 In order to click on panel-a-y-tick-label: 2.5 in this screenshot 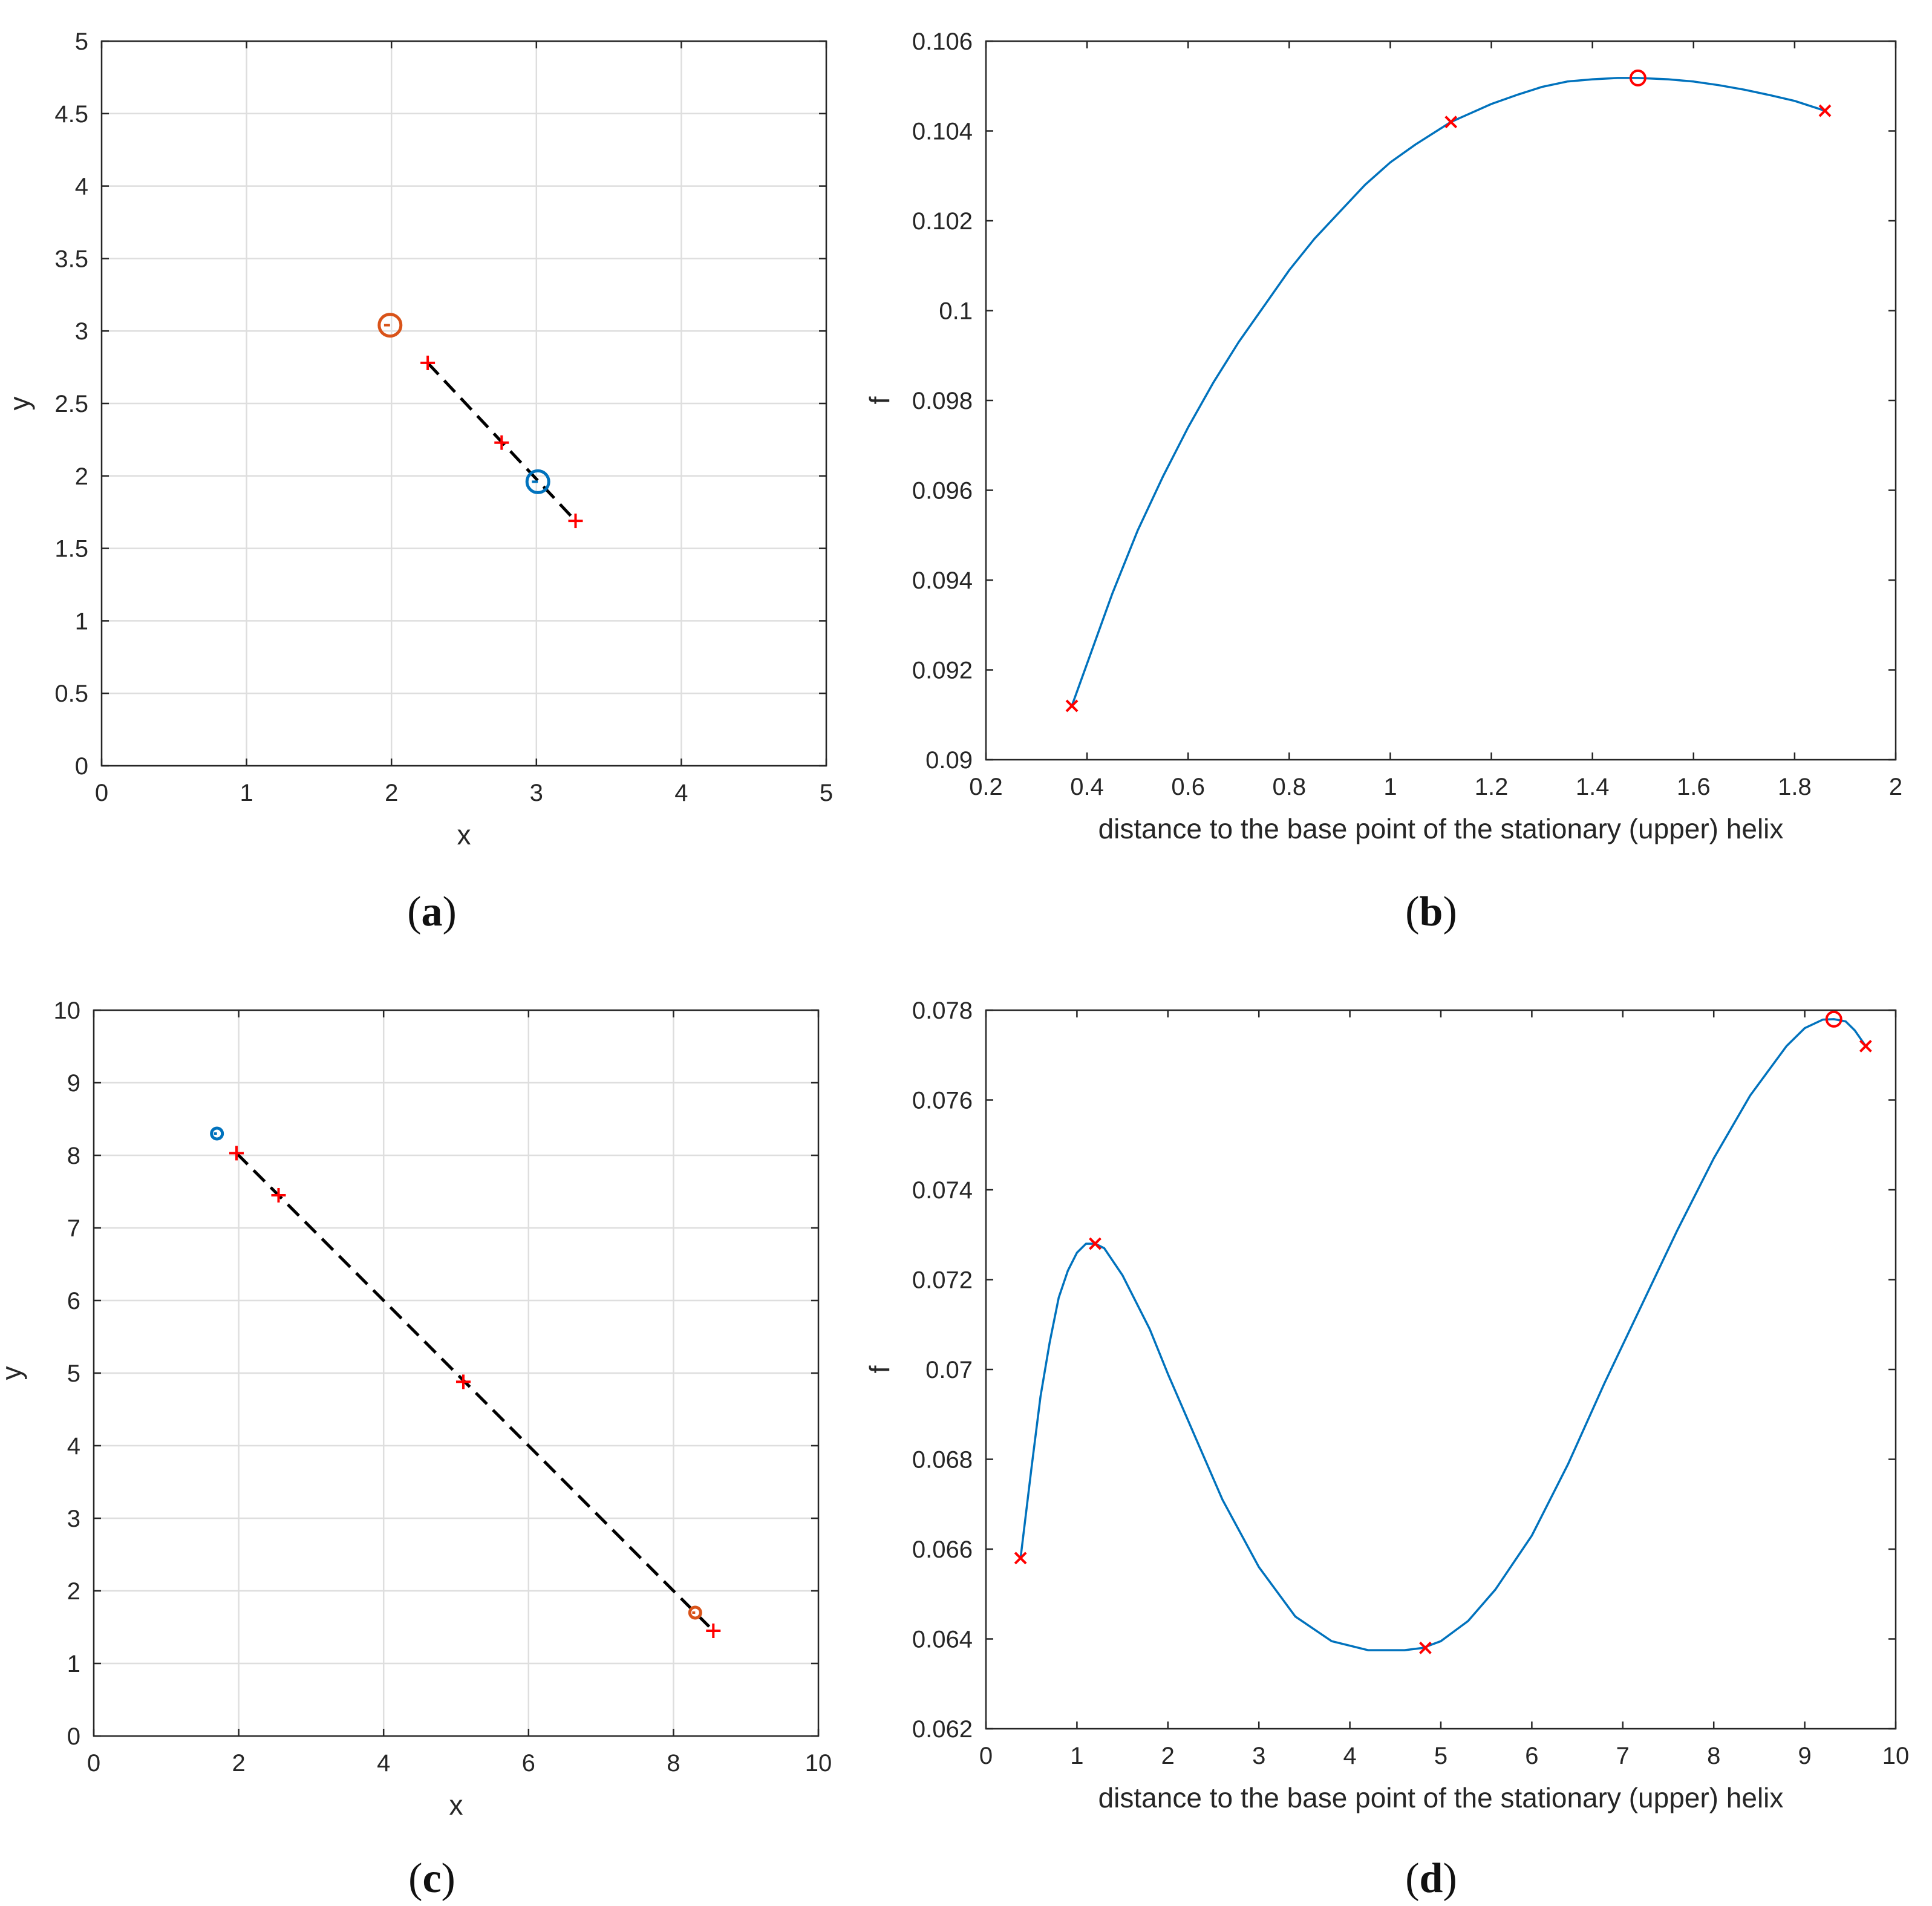, I will do `click(71, 404)`.